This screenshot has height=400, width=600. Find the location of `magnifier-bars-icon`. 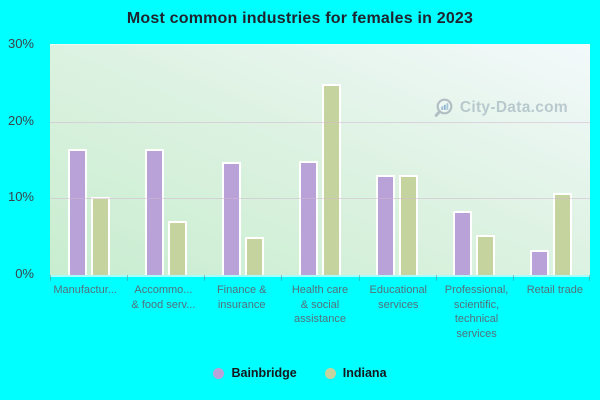

magnifier-bars-icon is located at coordinates (445, 108).